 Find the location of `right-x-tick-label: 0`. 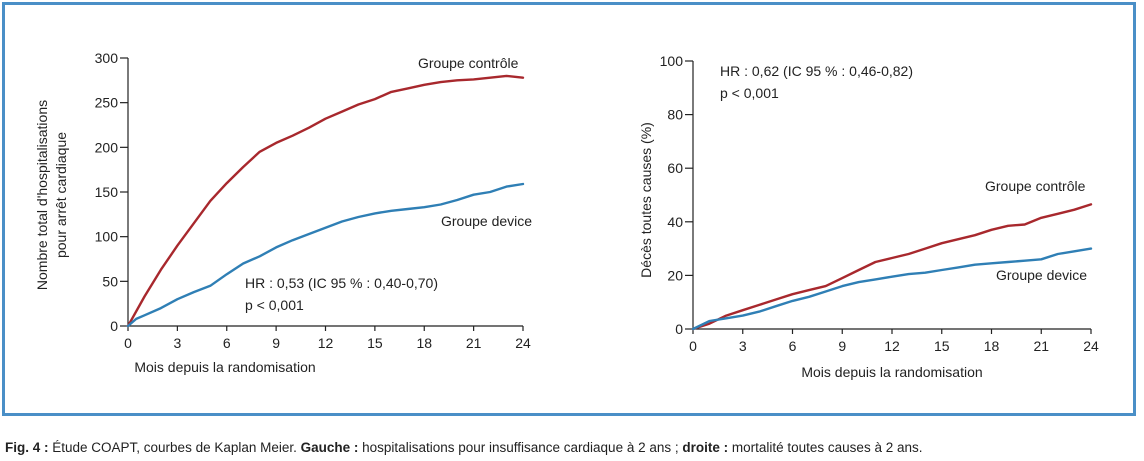

right-x-tick-label: 0 is located at coordinates (693, 346).